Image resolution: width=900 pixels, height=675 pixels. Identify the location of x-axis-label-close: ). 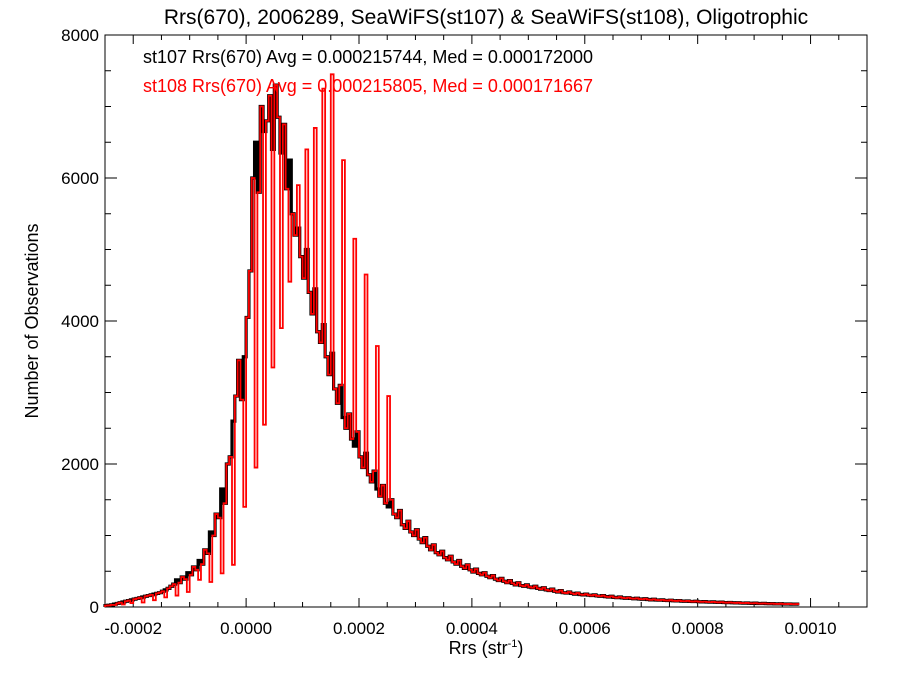
(520, 648).